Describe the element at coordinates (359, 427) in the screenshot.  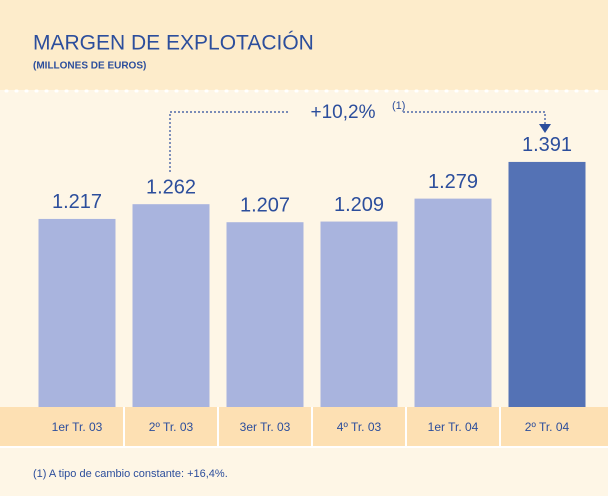
I see `x-tick-label: 4º Tr. 03` at that location.